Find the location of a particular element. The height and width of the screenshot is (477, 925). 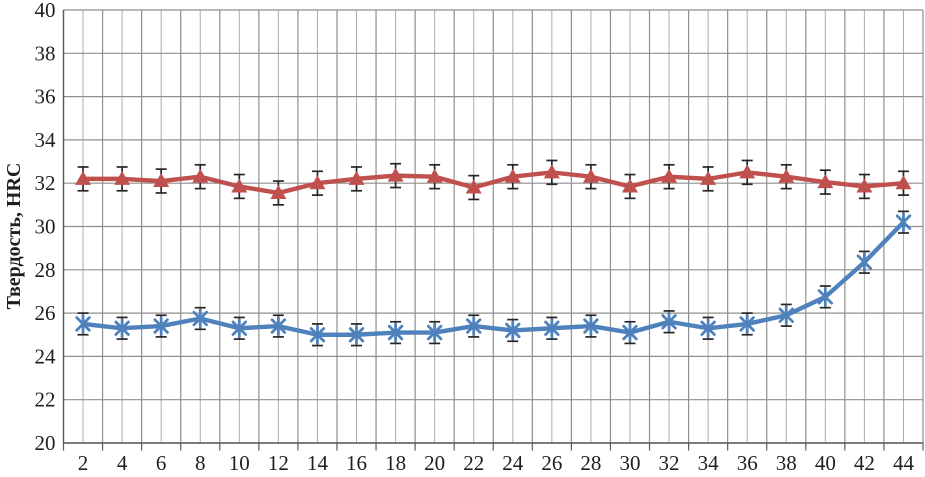

red-triangle-series-line is located at coordinates (493, 183).